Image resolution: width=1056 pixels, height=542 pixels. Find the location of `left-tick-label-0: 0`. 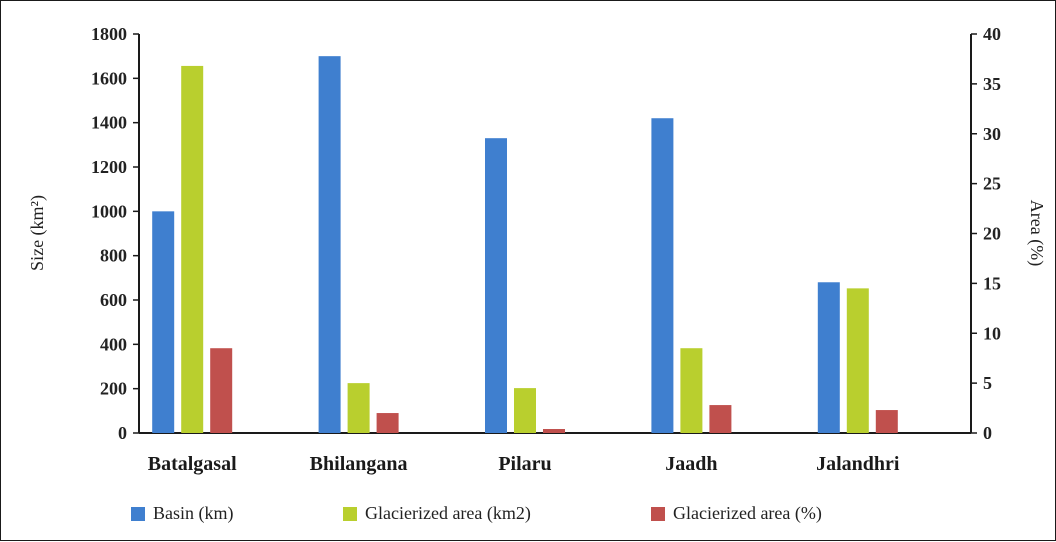

left-tick-label-0: 0 is located at coordinates (122, 433).